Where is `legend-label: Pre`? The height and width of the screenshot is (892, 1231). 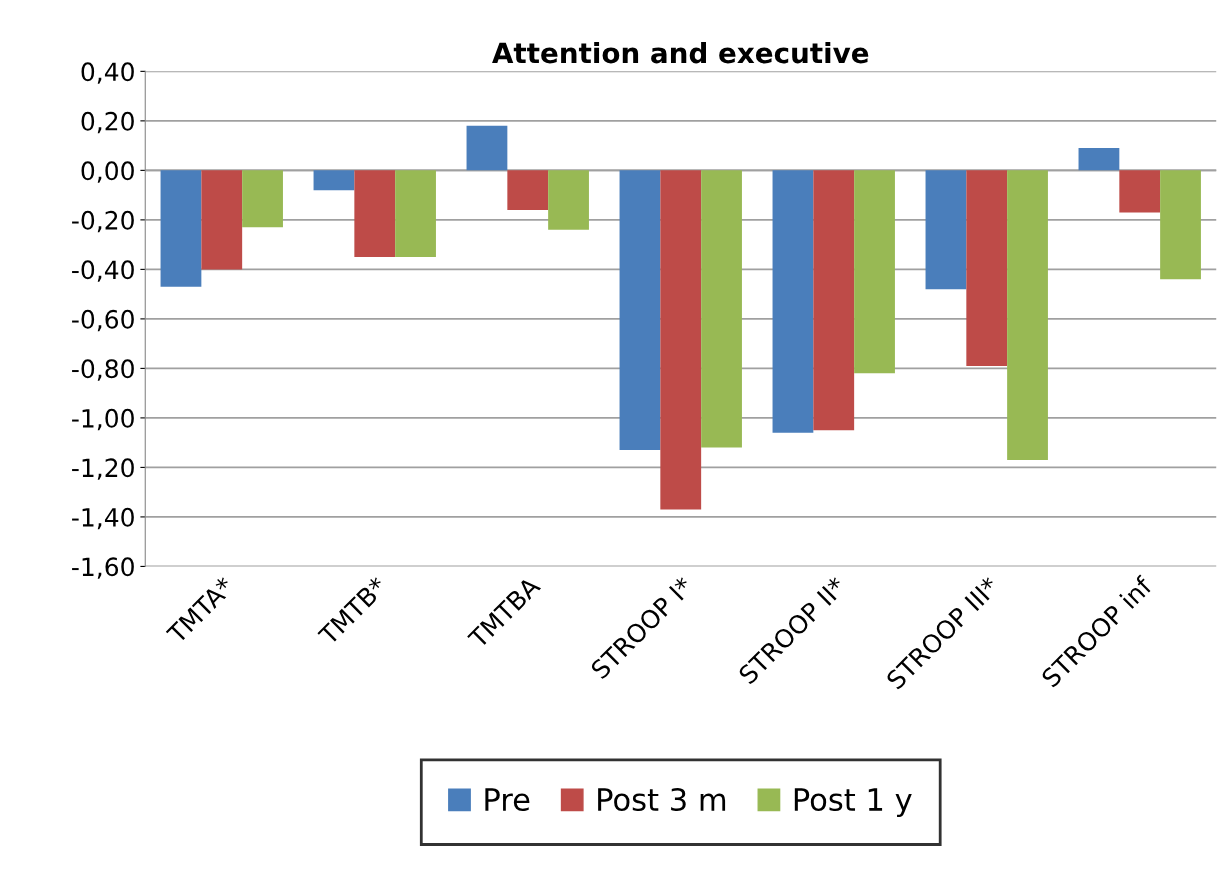 legend-label: Pre is located at coordinates (507, 800).